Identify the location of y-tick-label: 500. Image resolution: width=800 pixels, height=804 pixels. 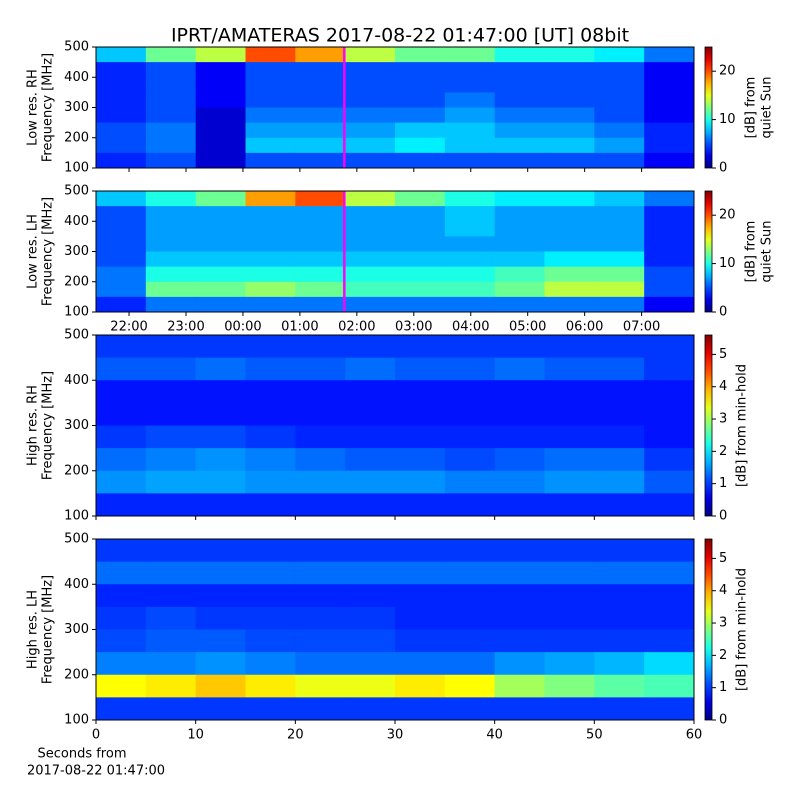
(76, 191).